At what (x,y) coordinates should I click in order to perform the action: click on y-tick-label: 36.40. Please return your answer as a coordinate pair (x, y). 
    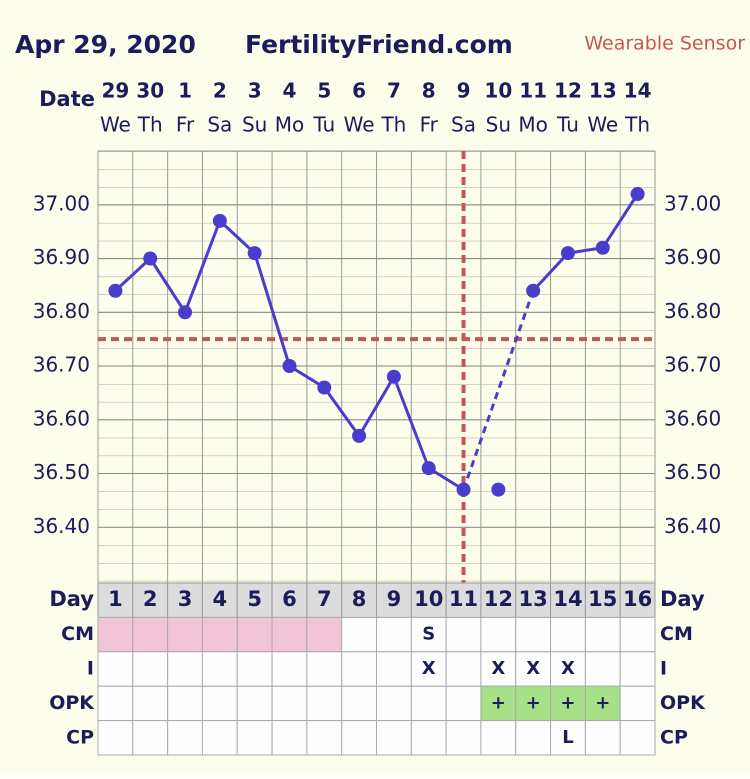
    Looking at the image, I should click on (61, 526).